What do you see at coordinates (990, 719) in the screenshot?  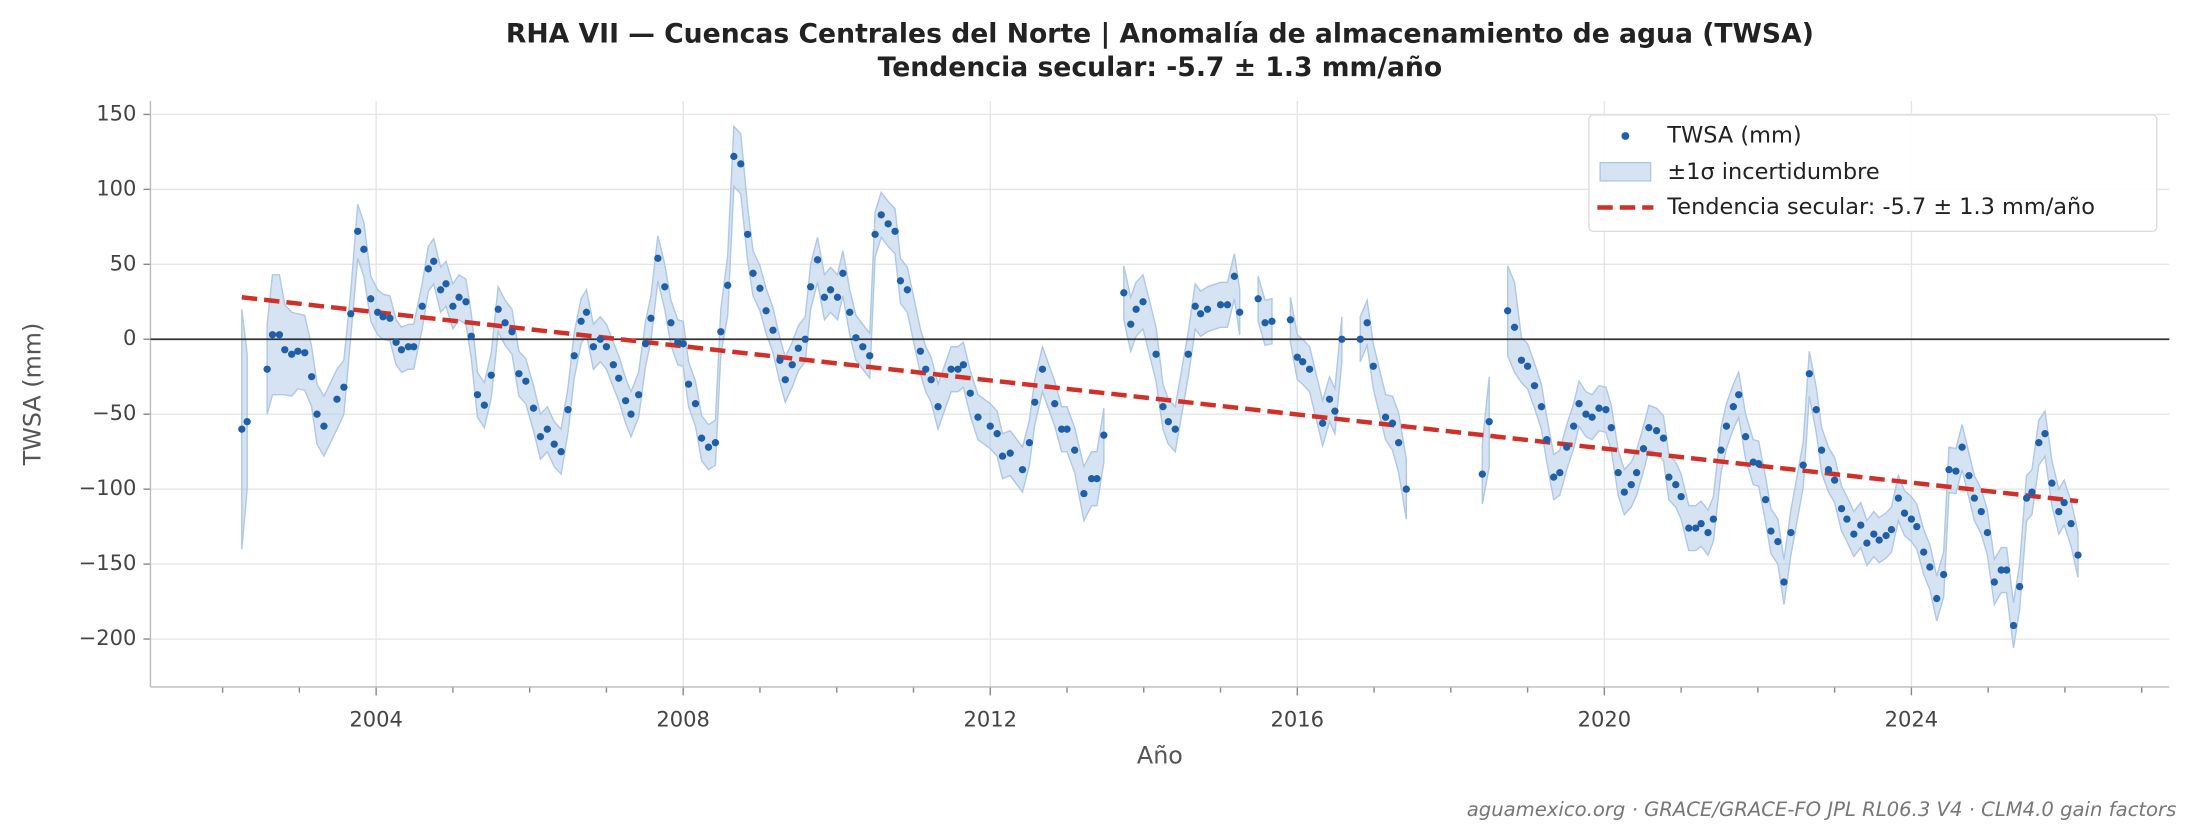 I see `x-tick-label: 2012` at bounding box center [990, 719].